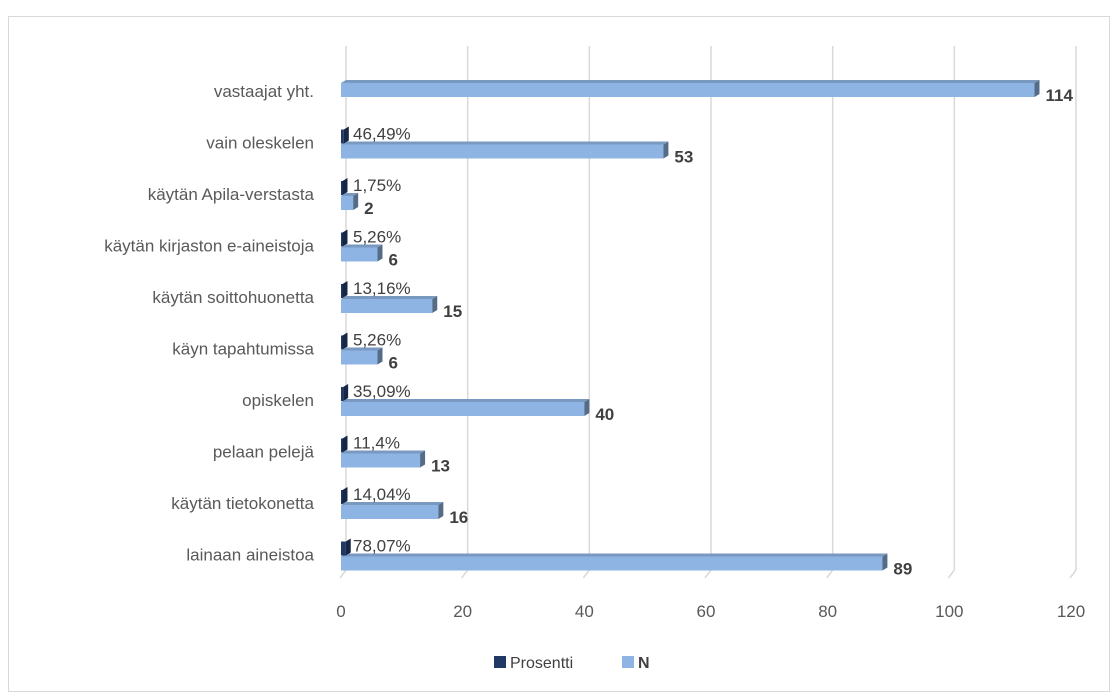 The image size is (1120, 695). Describe the element at coordinates (382, 391) in the screenshot. I see `data-label-prosentti: 35,09%` at that location.